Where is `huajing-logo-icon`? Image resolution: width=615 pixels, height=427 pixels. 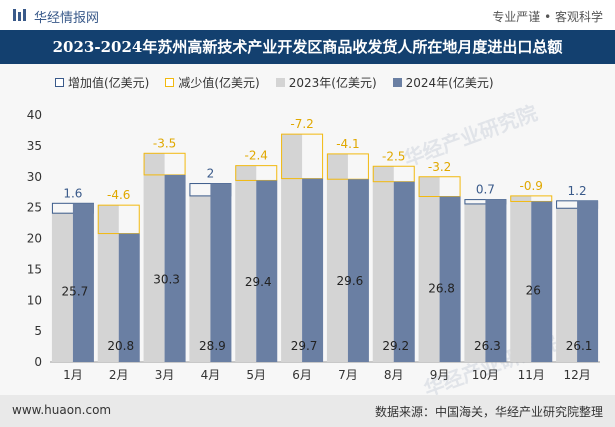
huajing-logo-icon is located at coordinates (19, 15).